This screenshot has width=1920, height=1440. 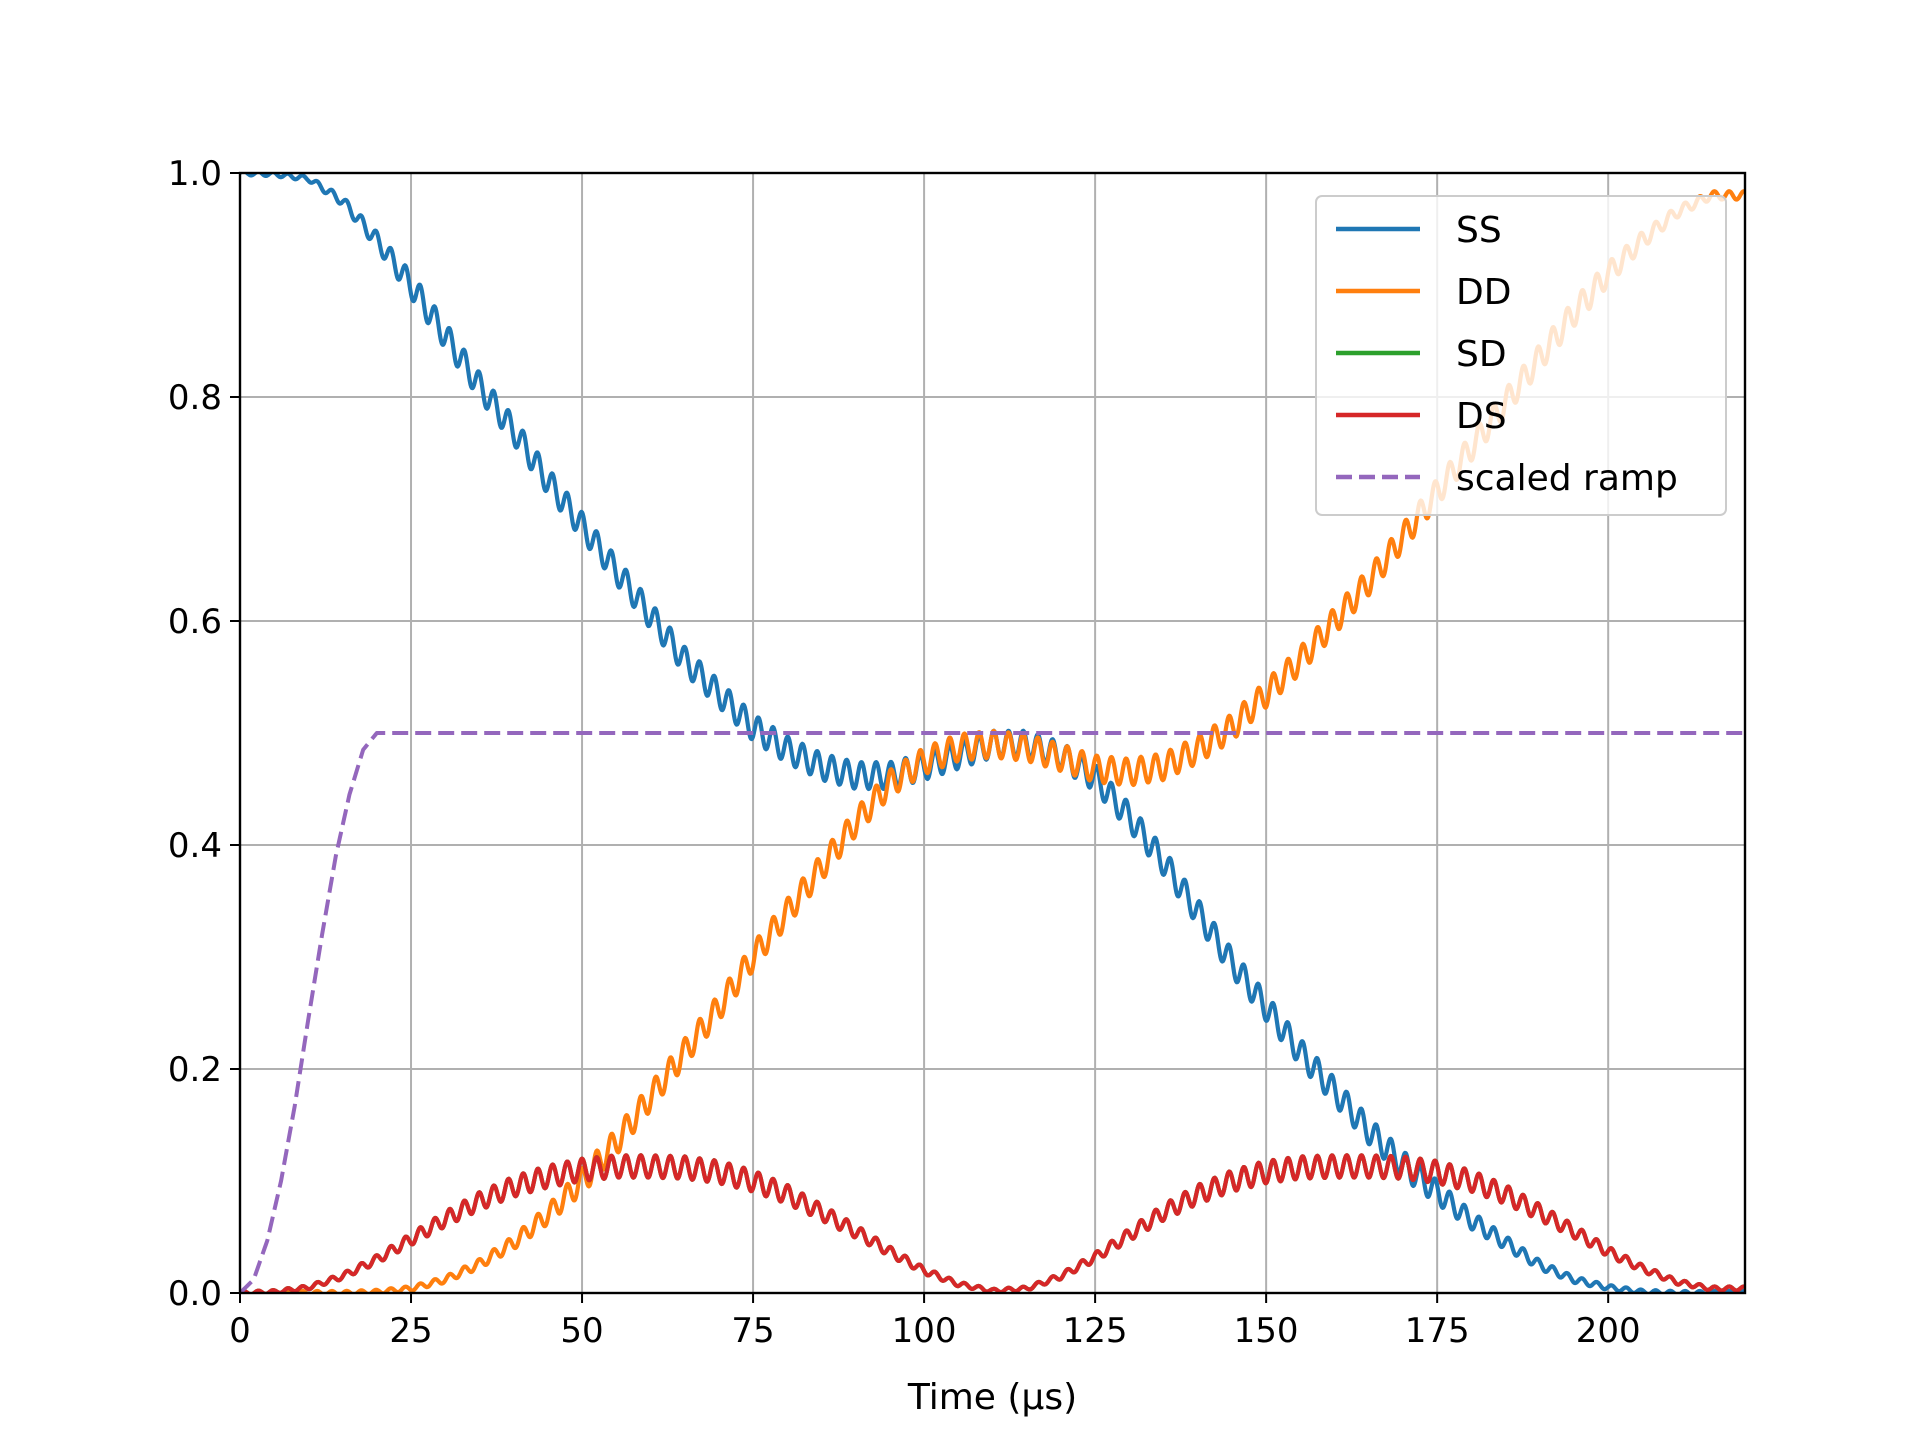 I want to click on x-axis-title: Time (µs), so click(x=992, y=1397).